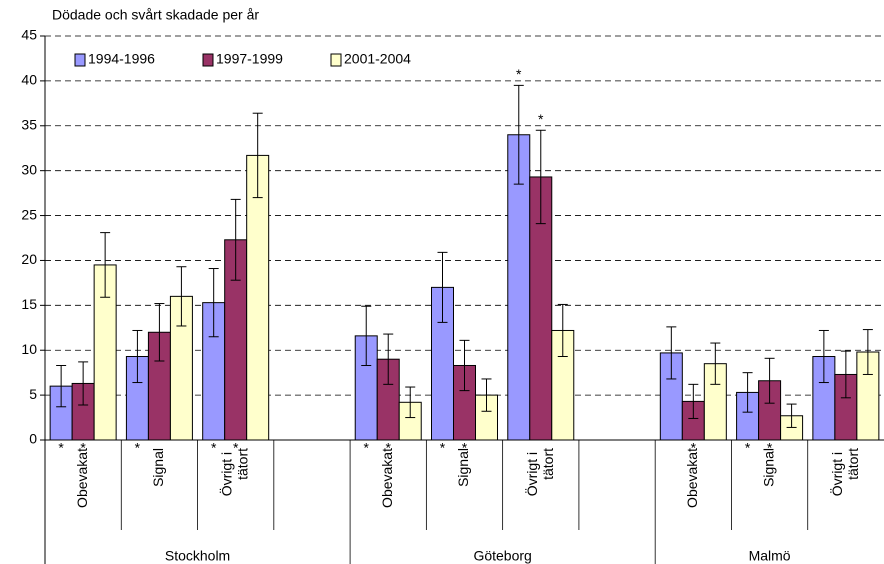  Describe the element at coordinates (33, 394) in the screenshot. I see `y-tick-label: 5` at that location.